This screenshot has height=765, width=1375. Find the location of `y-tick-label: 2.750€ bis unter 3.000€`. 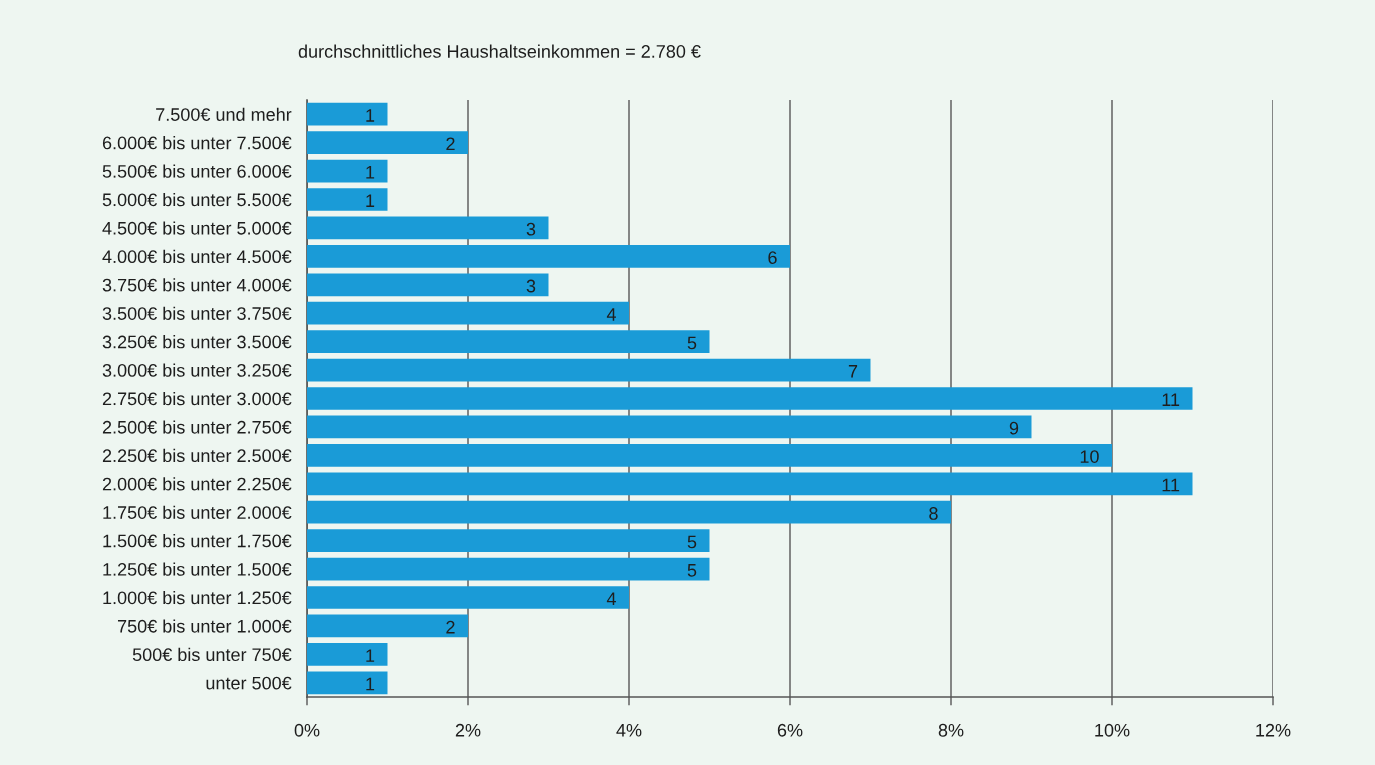

y-tick-label: 2.750€ bis unter 3.000€ is located at coordinates (197, 398).